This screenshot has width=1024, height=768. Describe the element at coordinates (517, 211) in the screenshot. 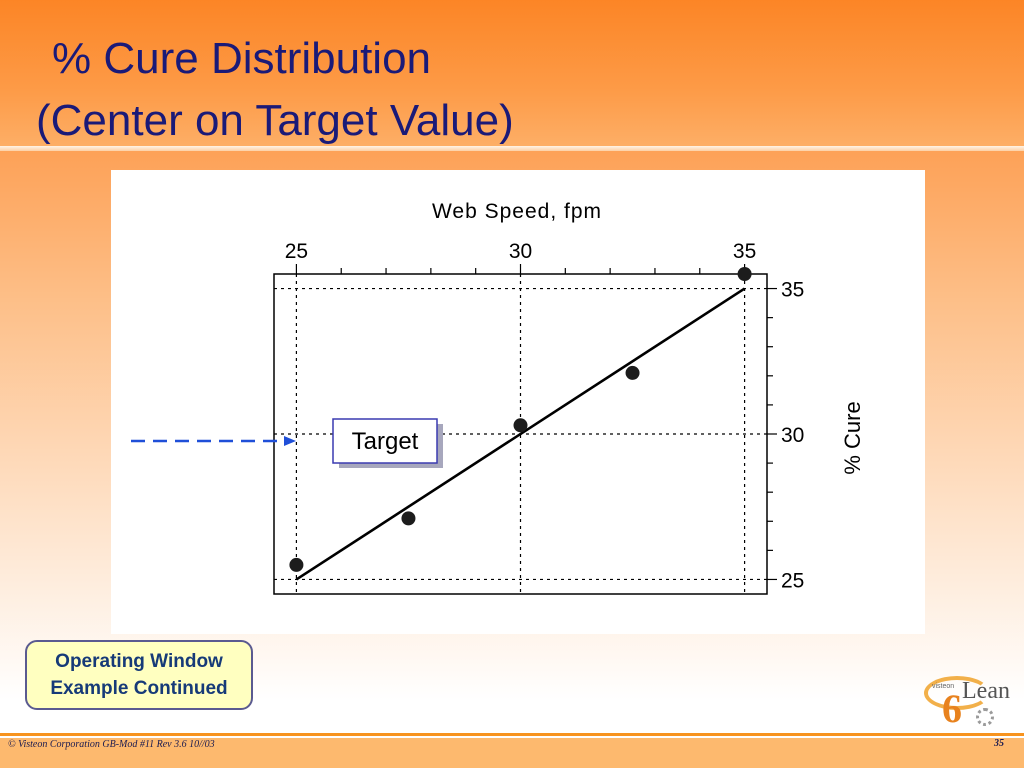

I see `x-axis-label: Web Speed, fpm` at that location.